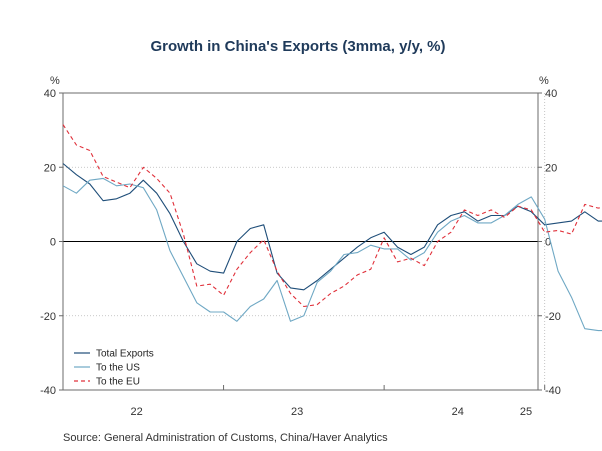  What do you see at coordinates (297, 46) in the screenshot?
I see `chart-title: Growth in China's Exports (3mma, y/y, %)` at bounding box center [297, 46].